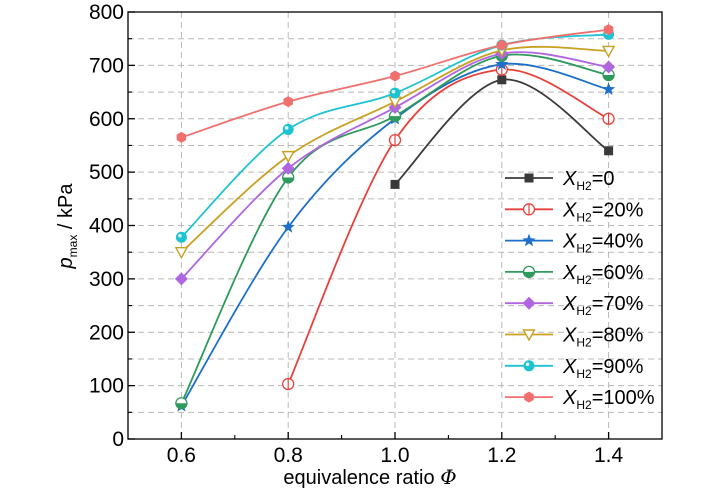  I want to click on legend-label: XH2=70%, so click(603, 305).